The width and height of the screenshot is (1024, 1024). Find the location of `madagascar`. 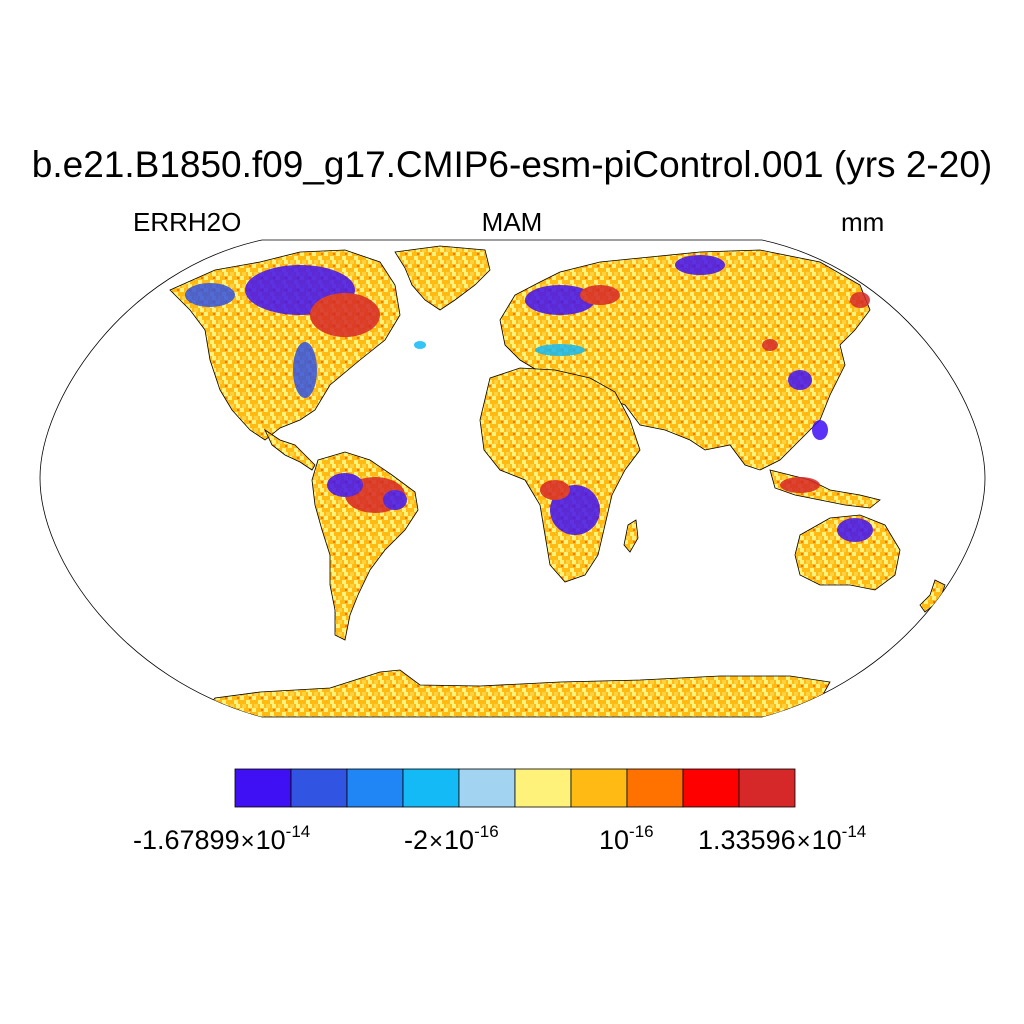

madagascar is located at coordinates (631, 536).